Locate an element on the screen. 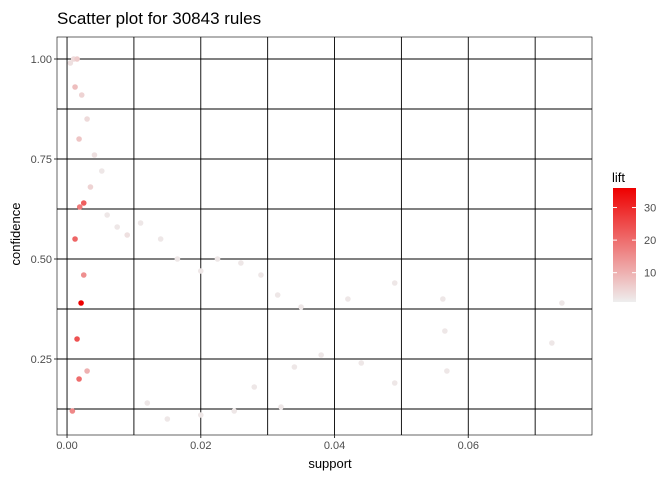 This screenshot has height=480, width=672. x-tick-label: 0.00 is located at coordinates (66, 446).